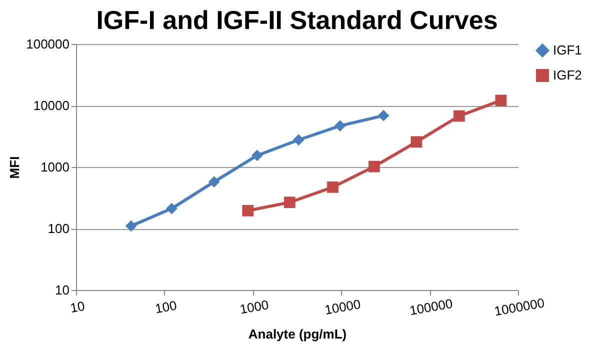 This screenshot has height=357, width=600. I want to click on y-tick-label: 10, so click(62, 290).